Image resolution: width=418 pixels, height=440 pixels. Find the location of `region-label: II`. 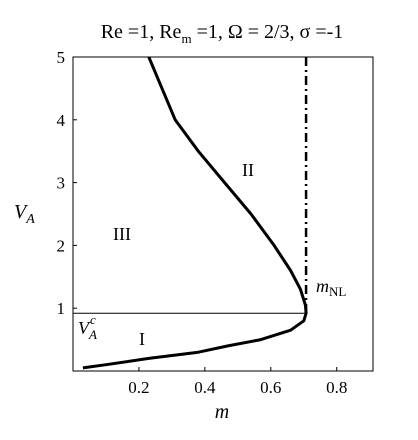

region-label: II is located at coordinates (248, 170).